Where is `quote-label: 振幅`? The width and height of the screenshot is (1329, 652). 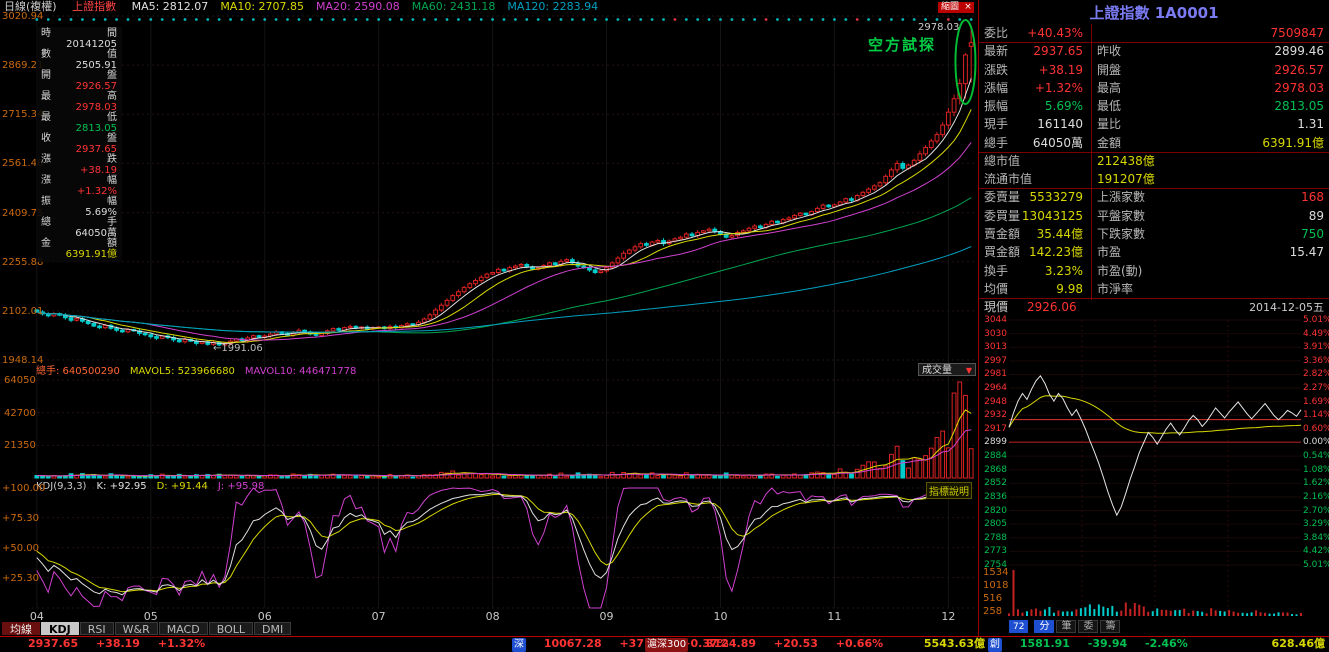
quote-label: 振幅 is located at coordinates (996, 106).